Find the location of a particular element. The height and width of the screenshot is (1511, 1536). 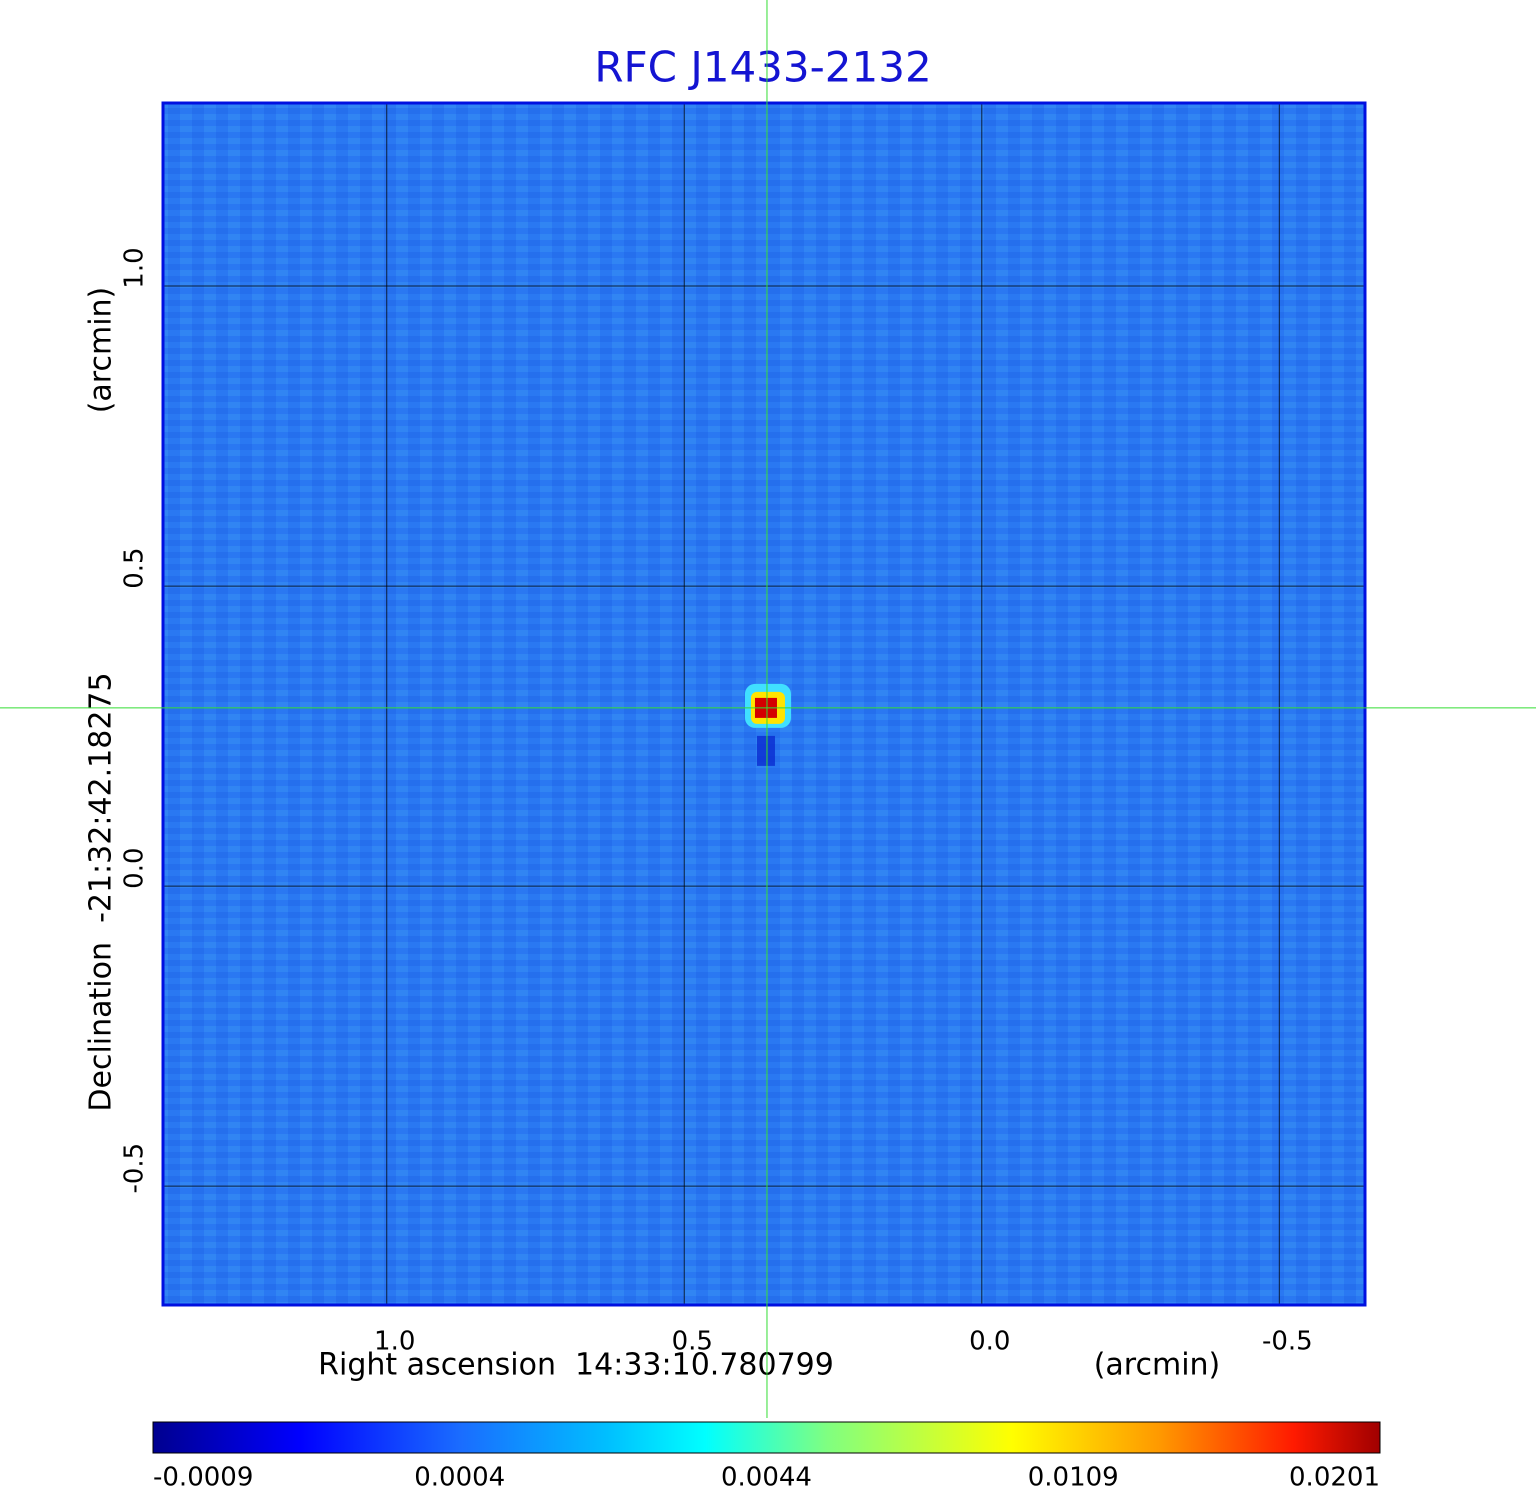

x-tick-label: 0.0 is located at coordinates (989, 1342).